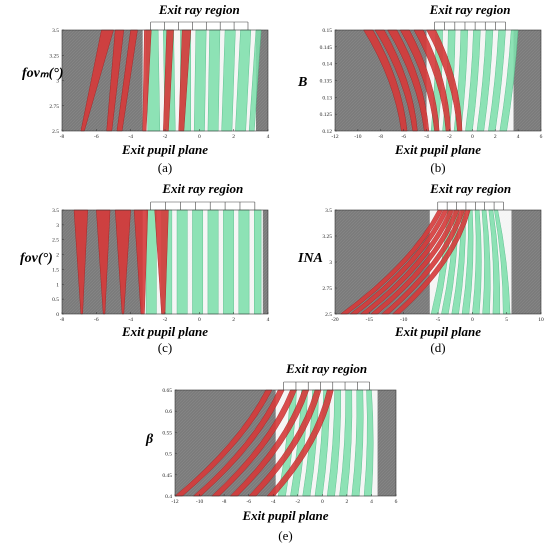 The height and width of the screenshot is (550, 548). Describe the element at coordinates (149, 439) in the screenshot. I see `y-axis-label: β` at that location.